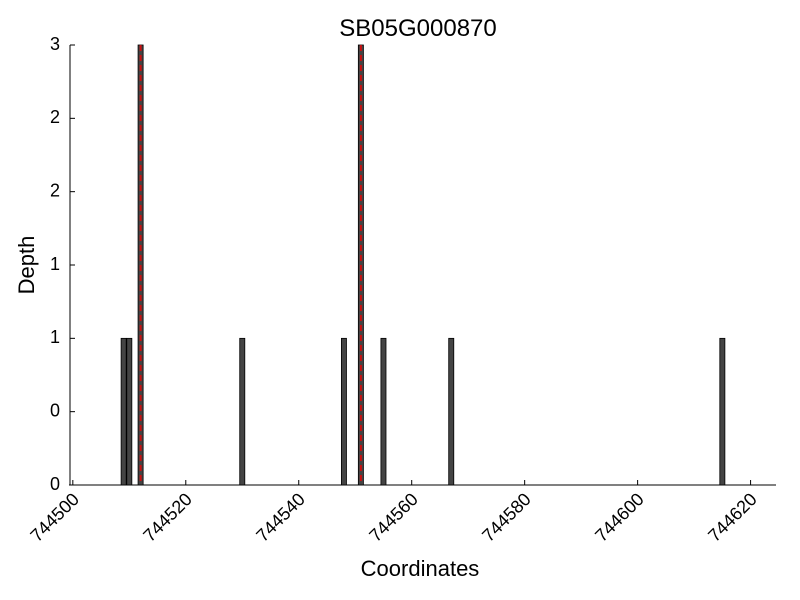  What do you see at coordinates (55, 44) in the screenshot?
I see `y-tick-label: 3` at bounding box center [55, 44].